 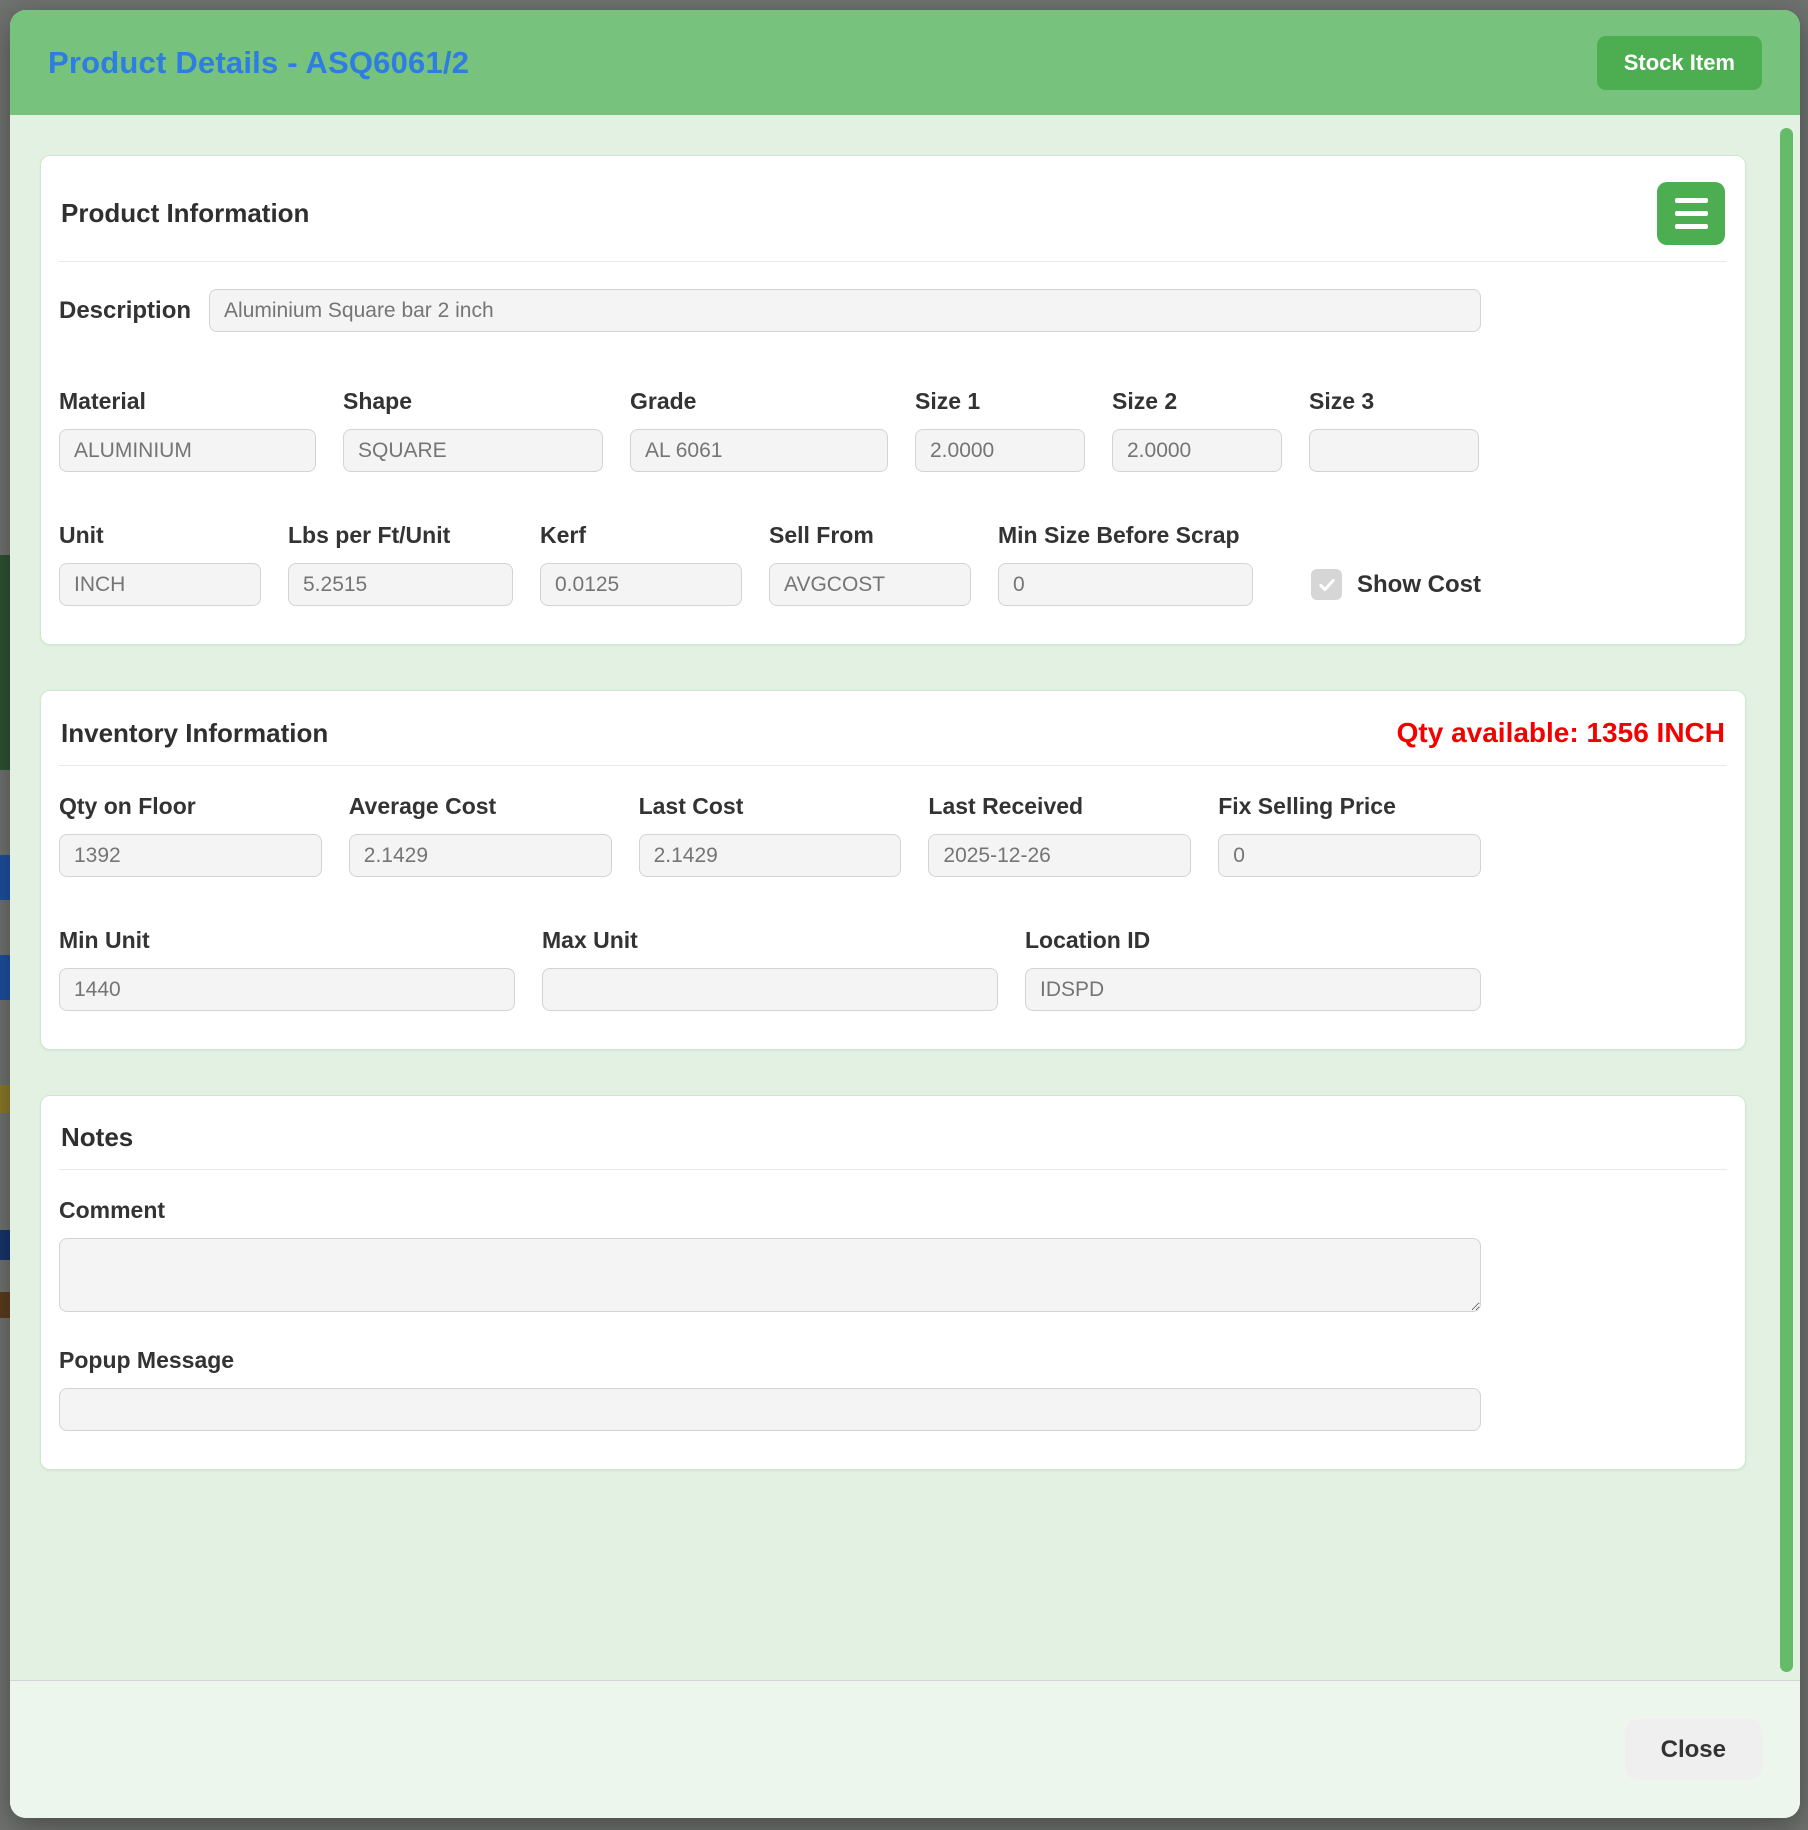 I want to click on location-id-label: Location ID, so click(x=1088, y=940).